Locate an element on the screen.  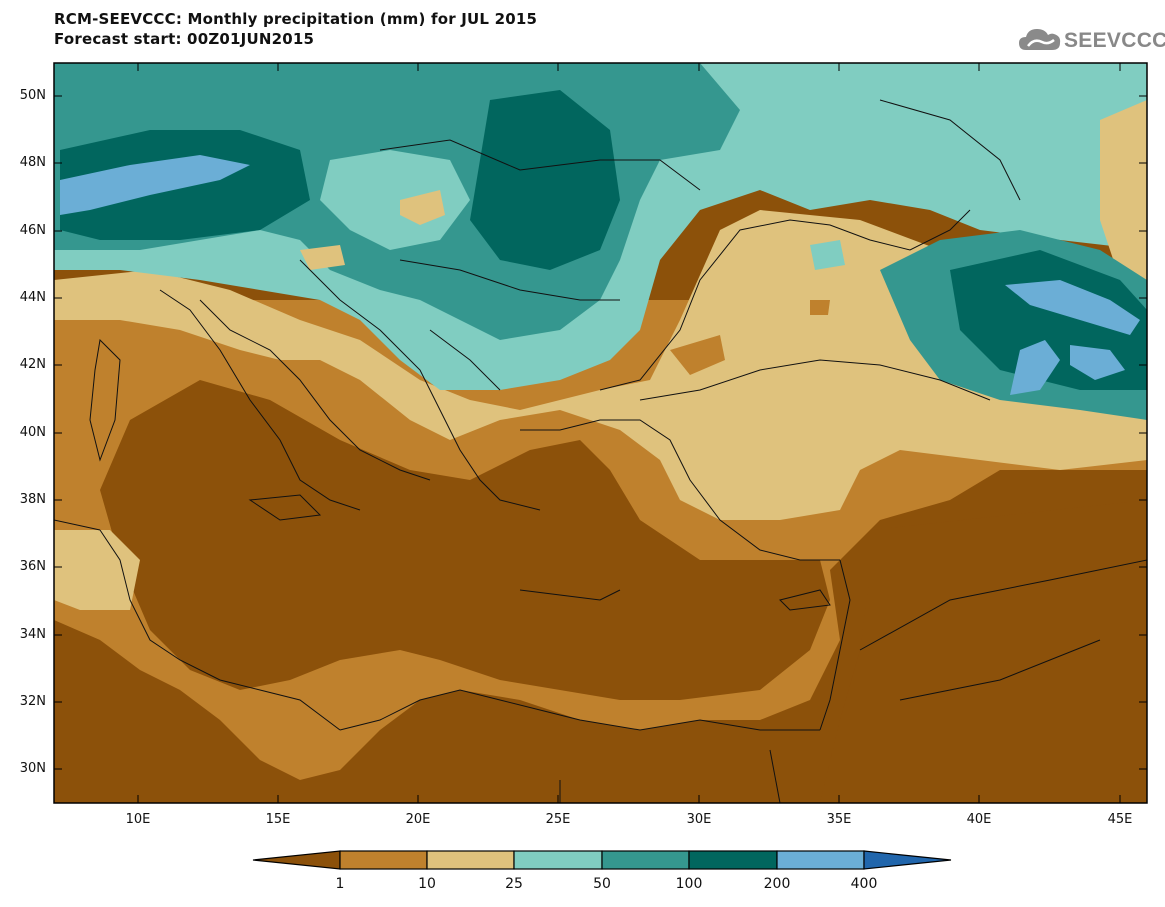
field-ne-tan is located at coordinates (1123, 200).